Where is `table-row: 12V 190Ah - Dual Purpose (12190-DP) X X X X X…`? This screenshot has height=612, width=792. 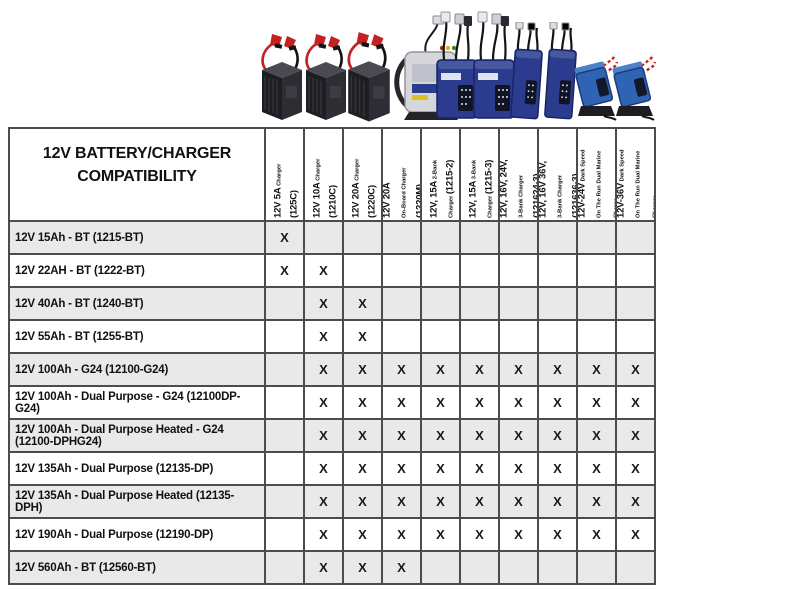
table-row: 12V 190Ah - Dual Purpose (12190-DP) X X X X X… is located at coordinates (332, 534).